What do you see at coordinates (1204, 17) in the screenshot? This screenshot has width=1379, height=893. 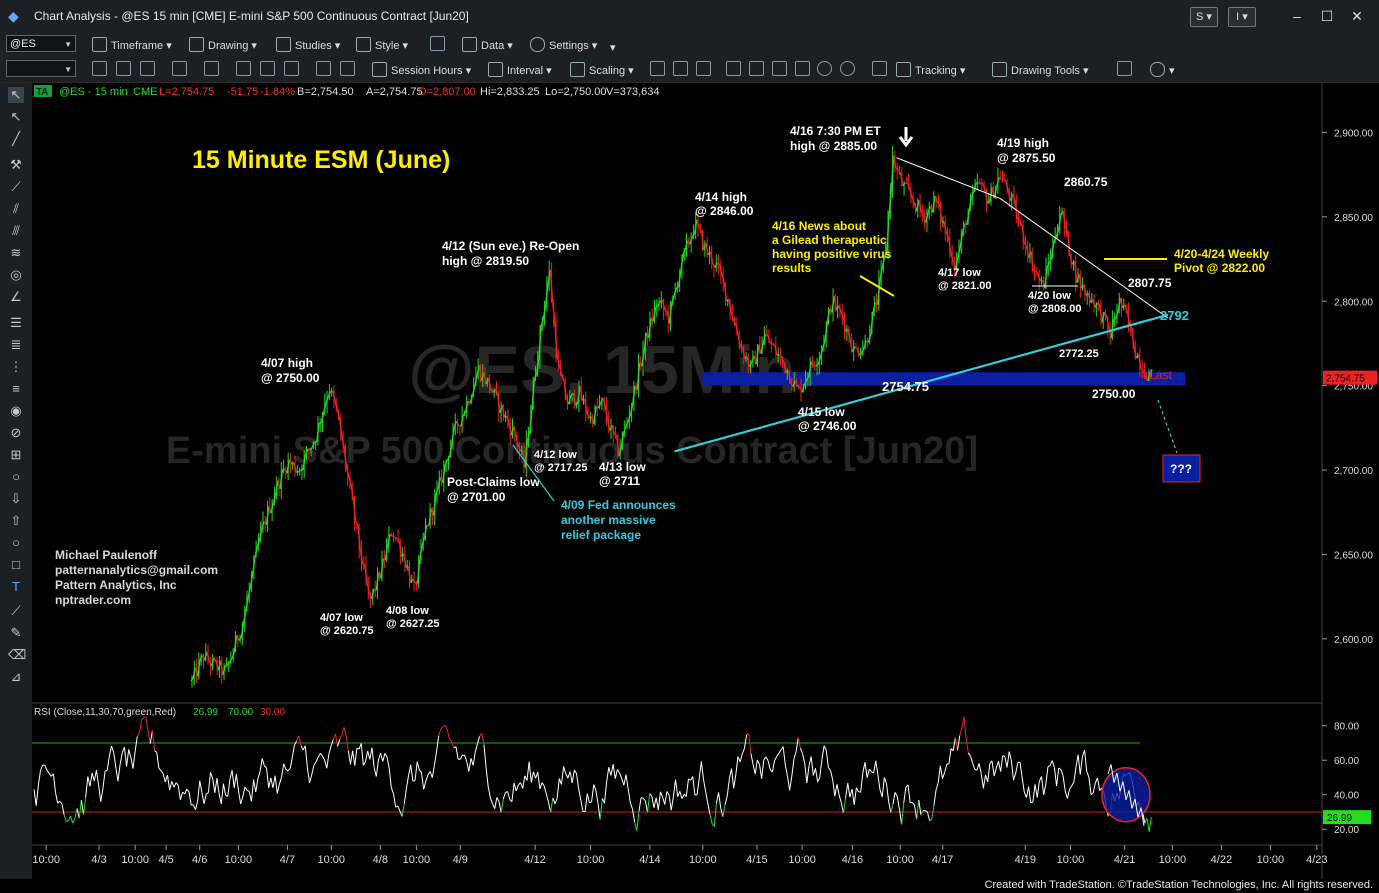 I see `s-dropdown-button: S ▾` at bounding box center [1204, 17].